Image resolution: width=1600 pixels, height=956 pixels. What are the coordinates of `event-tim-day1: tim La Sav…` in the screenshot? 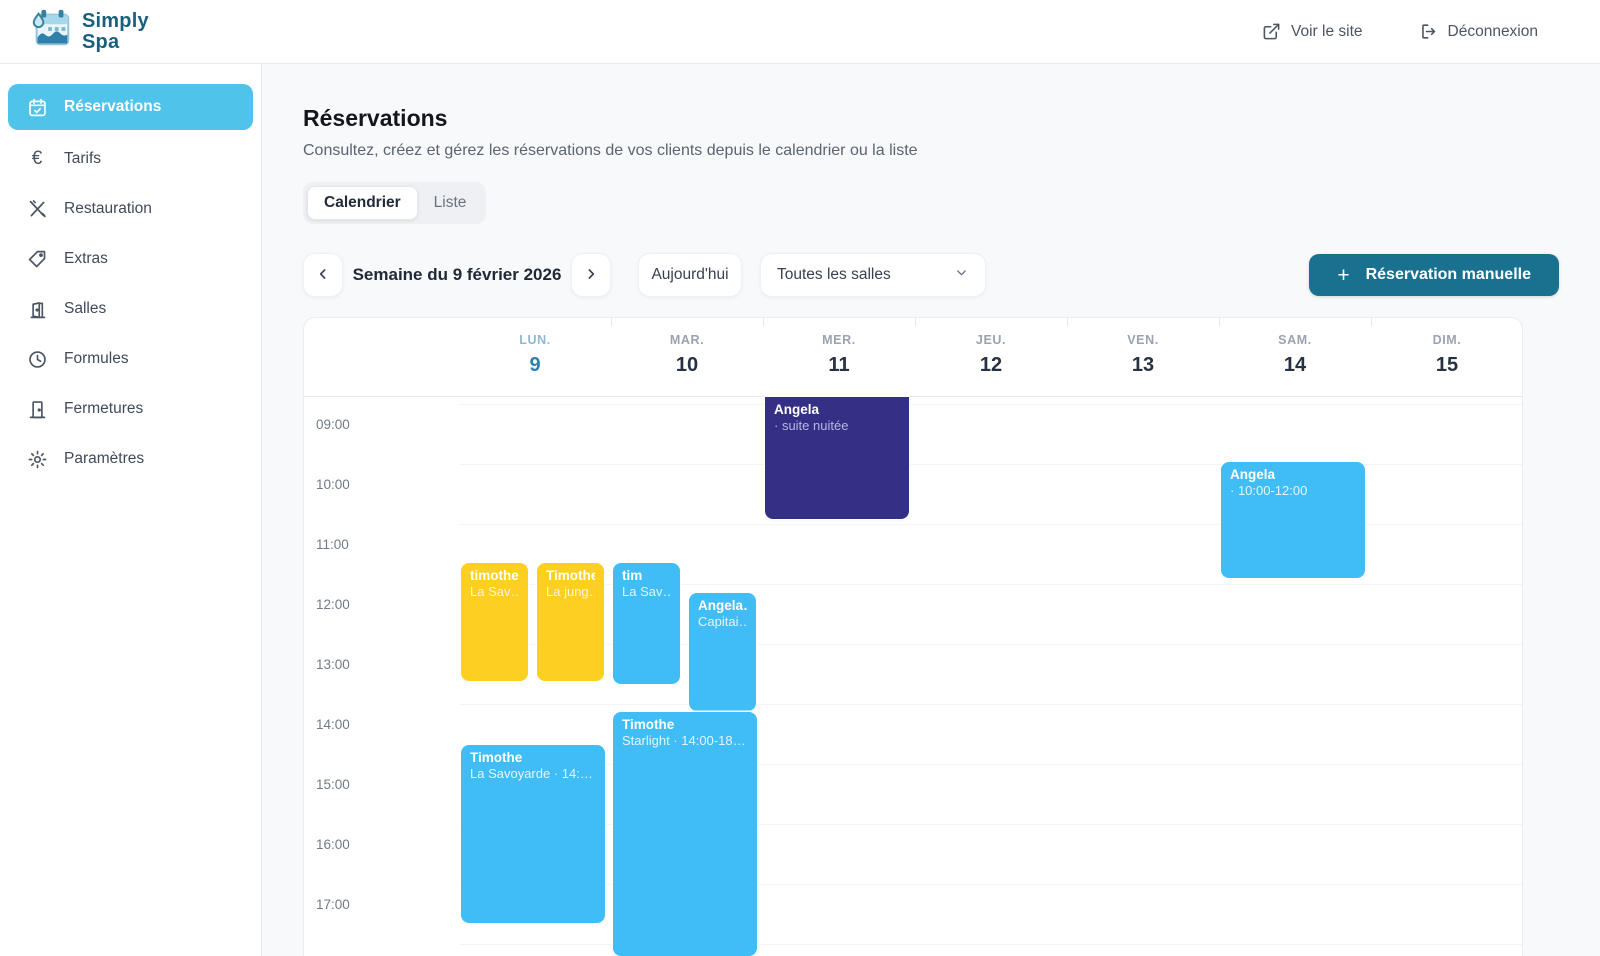 It's located at (646, 623).